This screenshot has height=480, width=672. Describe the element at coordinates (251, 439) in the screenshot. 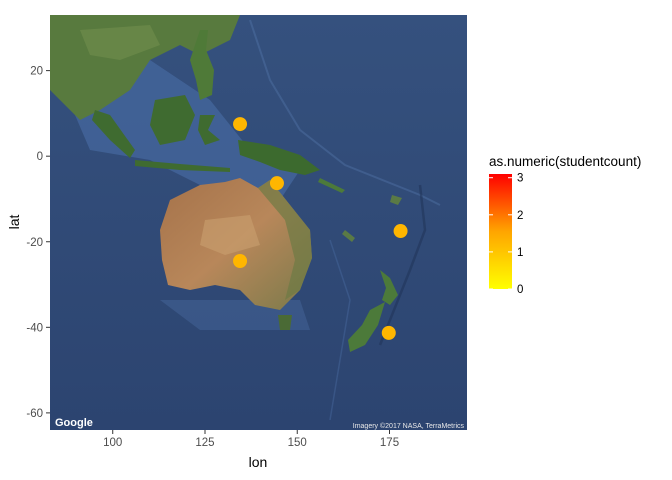

I see `x-axis: 100 125 150 175` at that location.